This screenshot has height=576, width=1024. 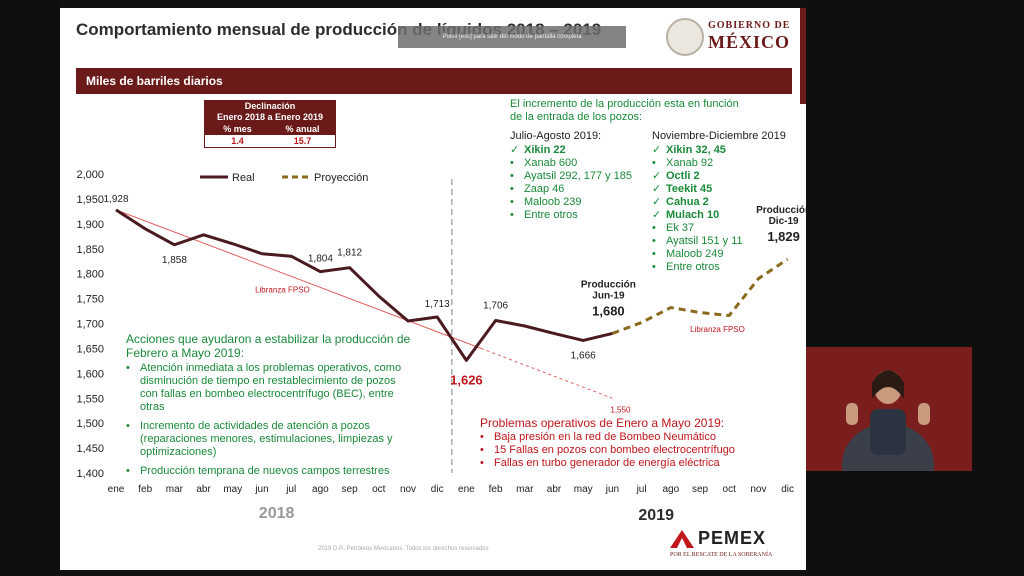 What do you see at coordinates (608, 295) in the screenshot?
I see `production-annotation: Jun-19` at bounding box center [608, 295].